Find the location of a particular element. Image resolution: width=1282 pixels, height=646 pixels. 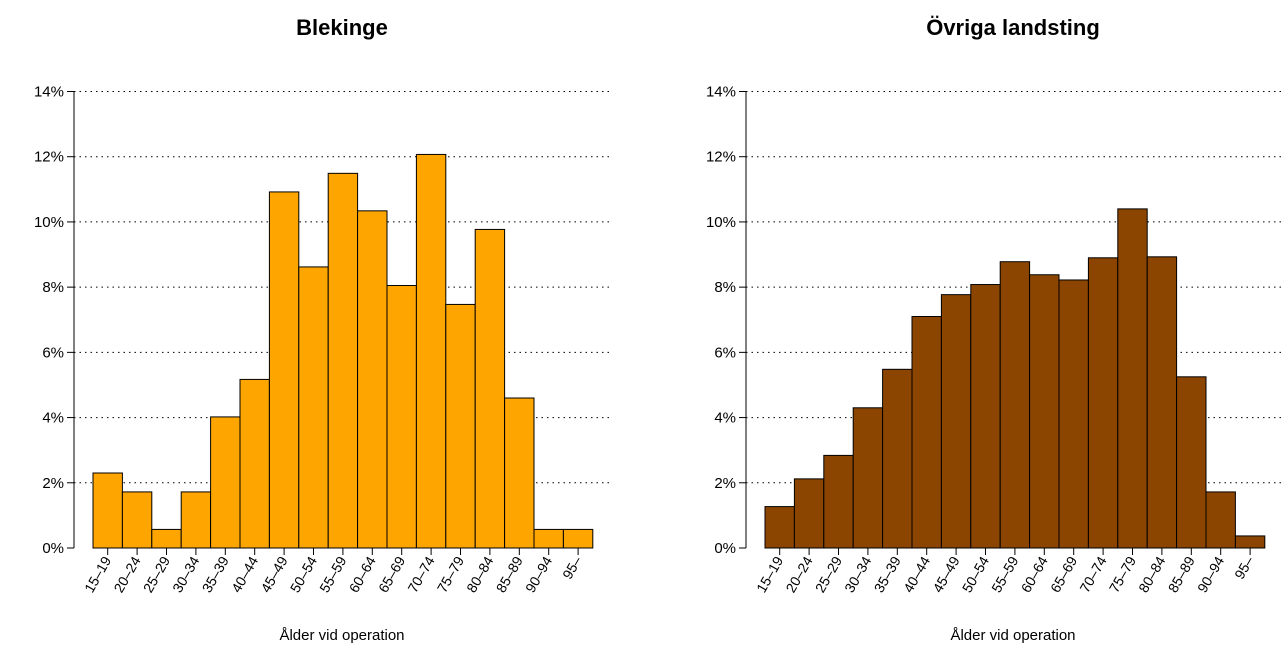

chart-title: Blekinge is located at coordinates (342, 27).